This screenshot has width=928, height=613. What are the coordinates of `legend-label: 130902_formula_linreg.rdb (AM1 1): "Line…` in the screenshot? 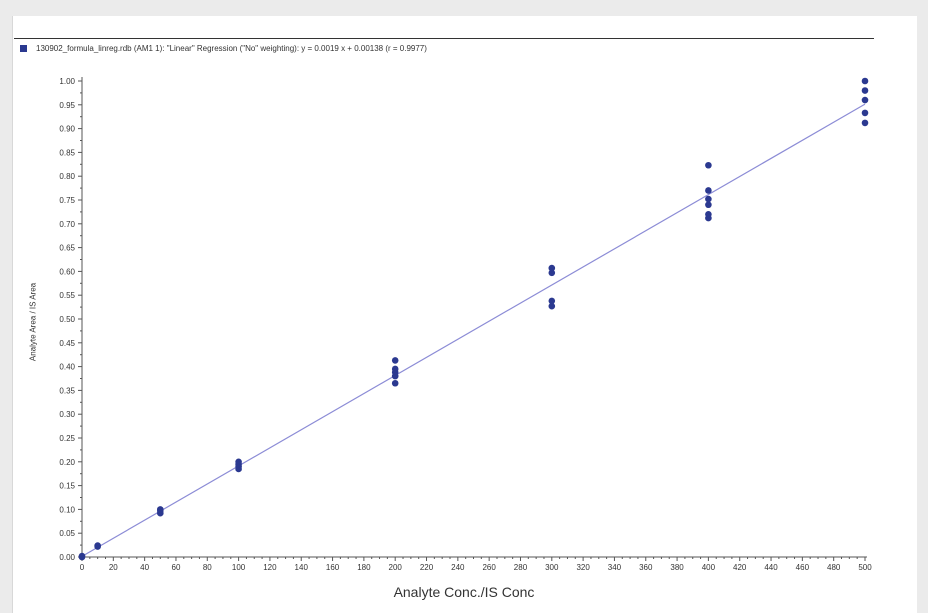 It's located at (231, 48).